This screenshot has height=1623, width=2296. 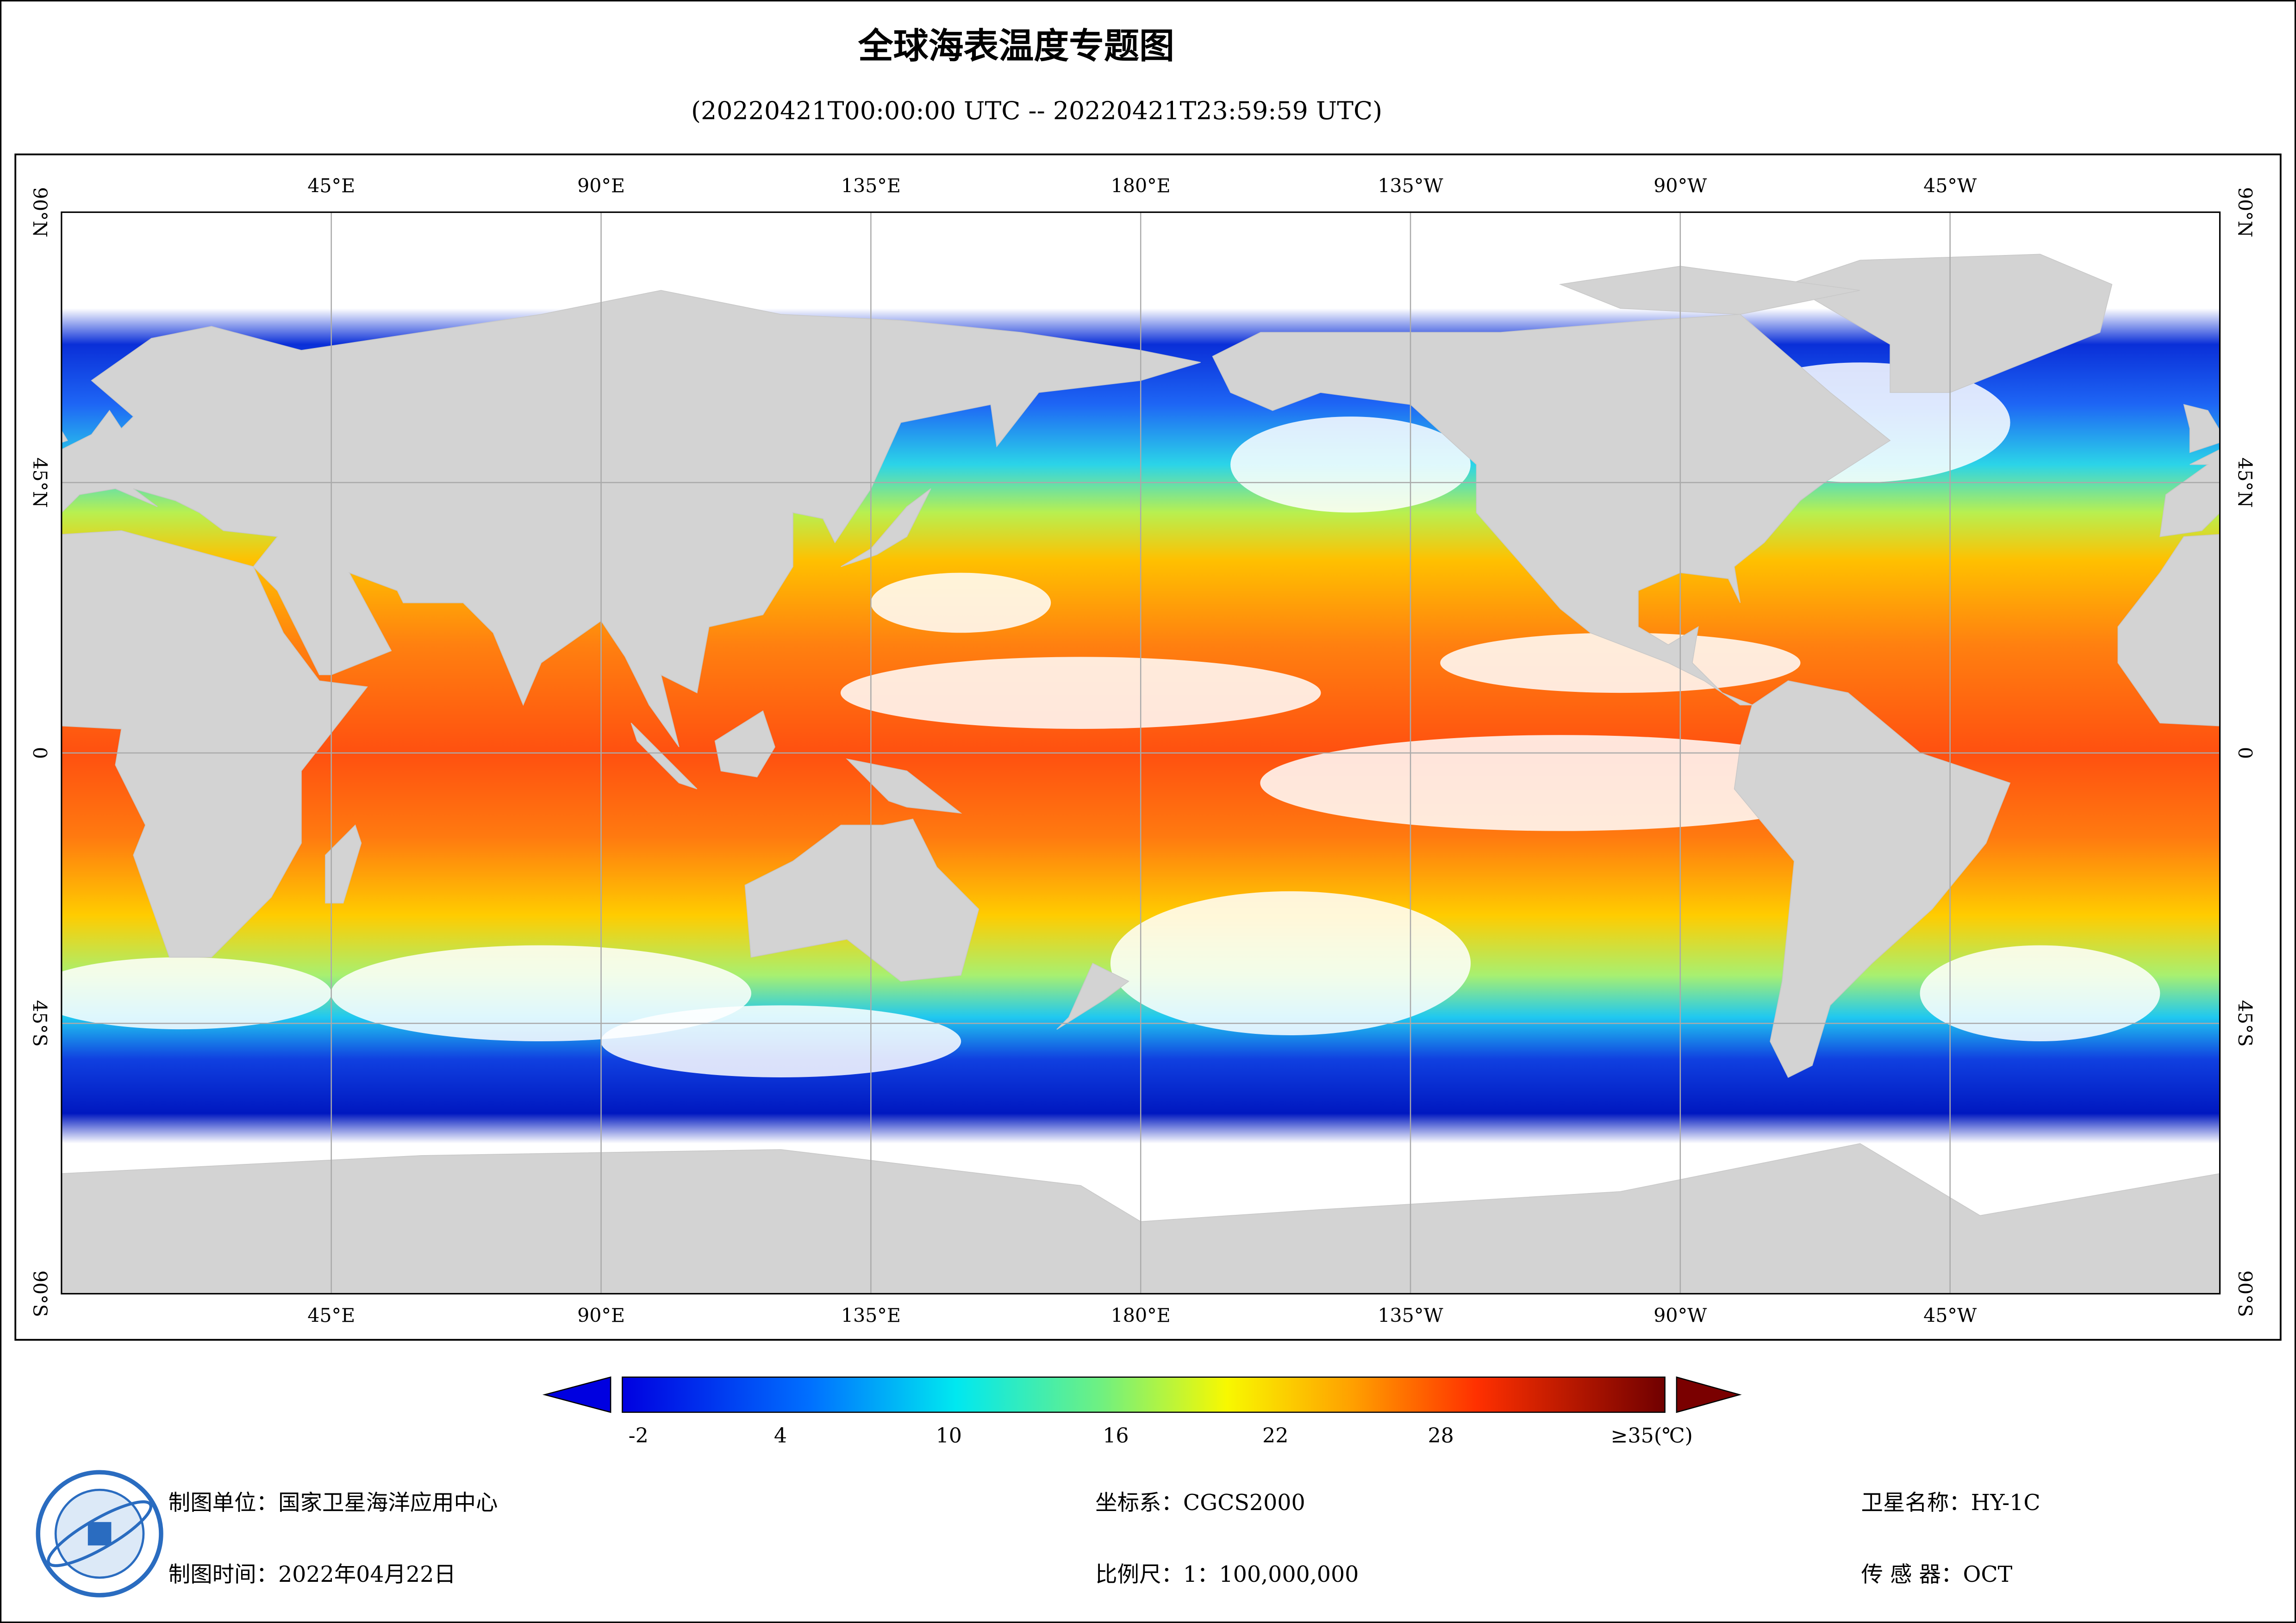 I want to click on lon-label-top: 90°W, so click(x=1680, y=185).